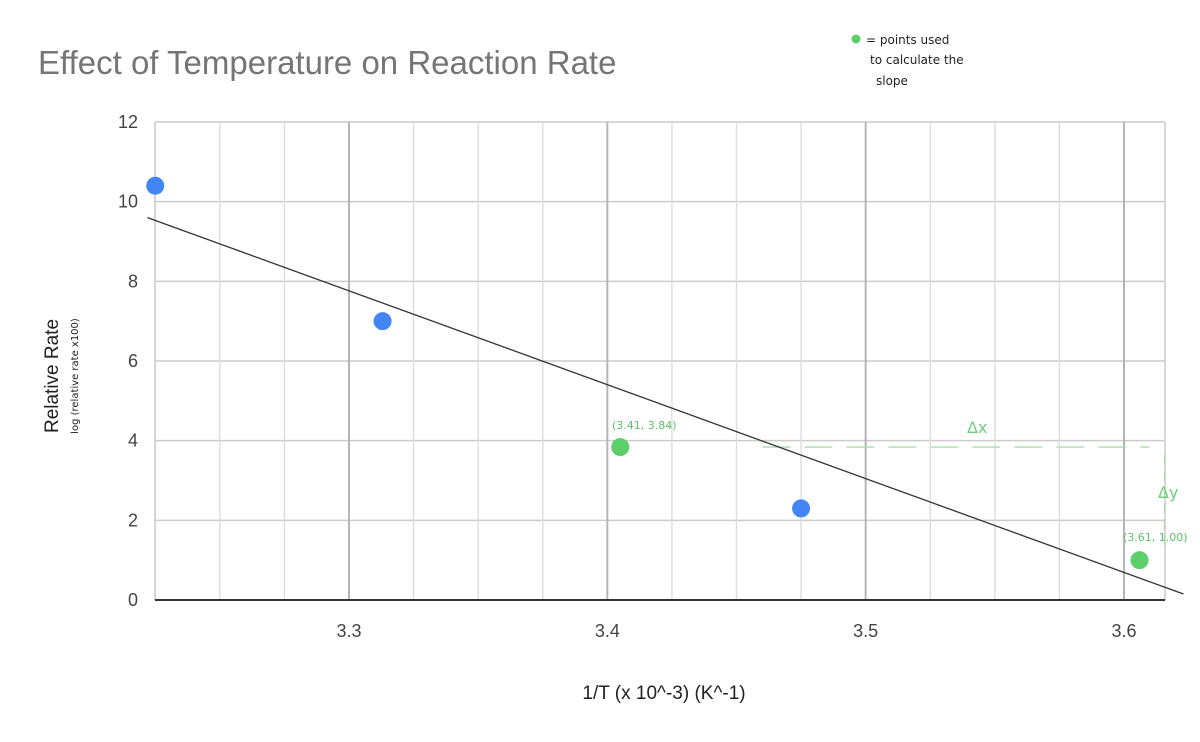 The height and width of the screenshot is (742, 1200). Describe the element at coordinates (964, 496) in the screenshot. I see `delta-guides` at that location.